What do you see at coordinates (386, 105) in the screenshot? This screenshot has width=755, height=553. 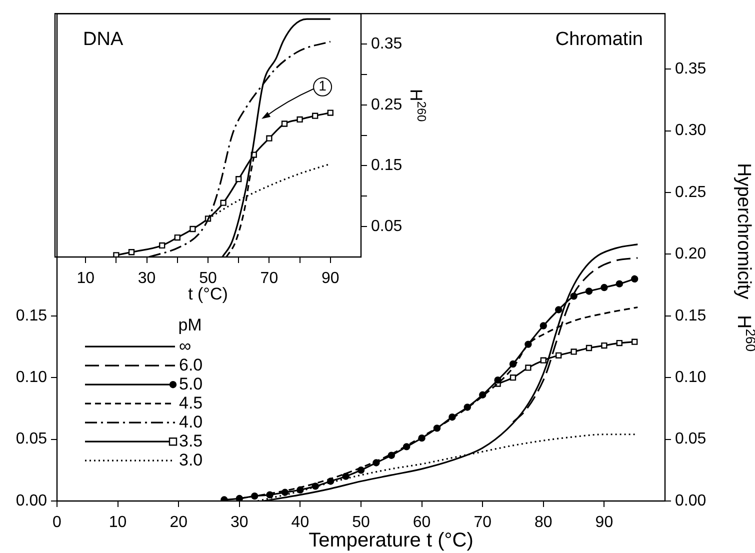 I see `y-tick-label: 0.25` at bounding box center [386, 105].